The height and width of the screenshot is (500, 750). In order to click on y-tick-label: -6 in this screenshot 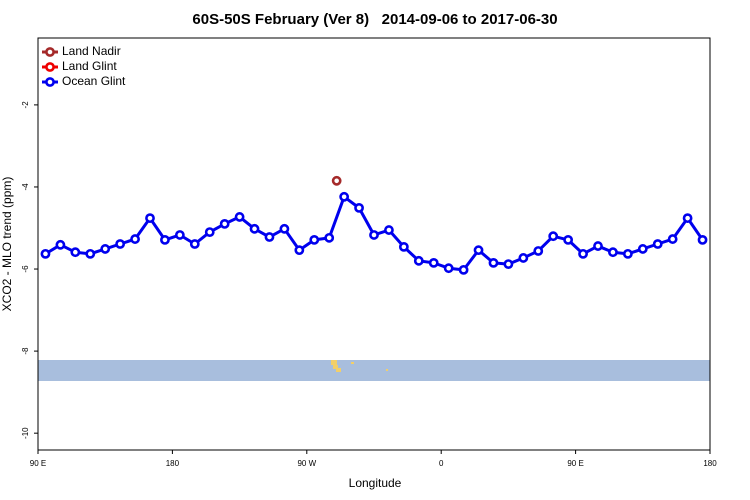, I will do `click(25, 269)`.